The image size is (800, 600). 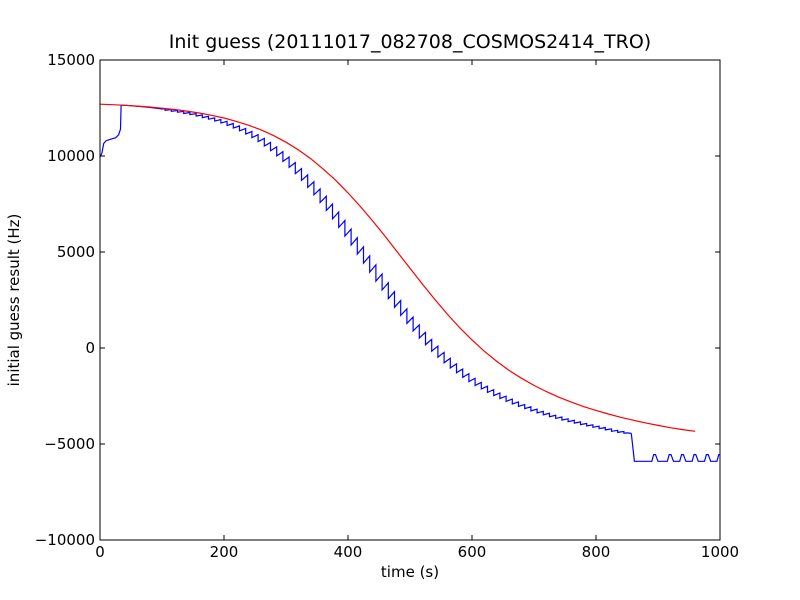 What do you see at coordinates (720, 552) in the screenshot?
I see `x-tick-label: 1000` at bounding box center [720, 552].